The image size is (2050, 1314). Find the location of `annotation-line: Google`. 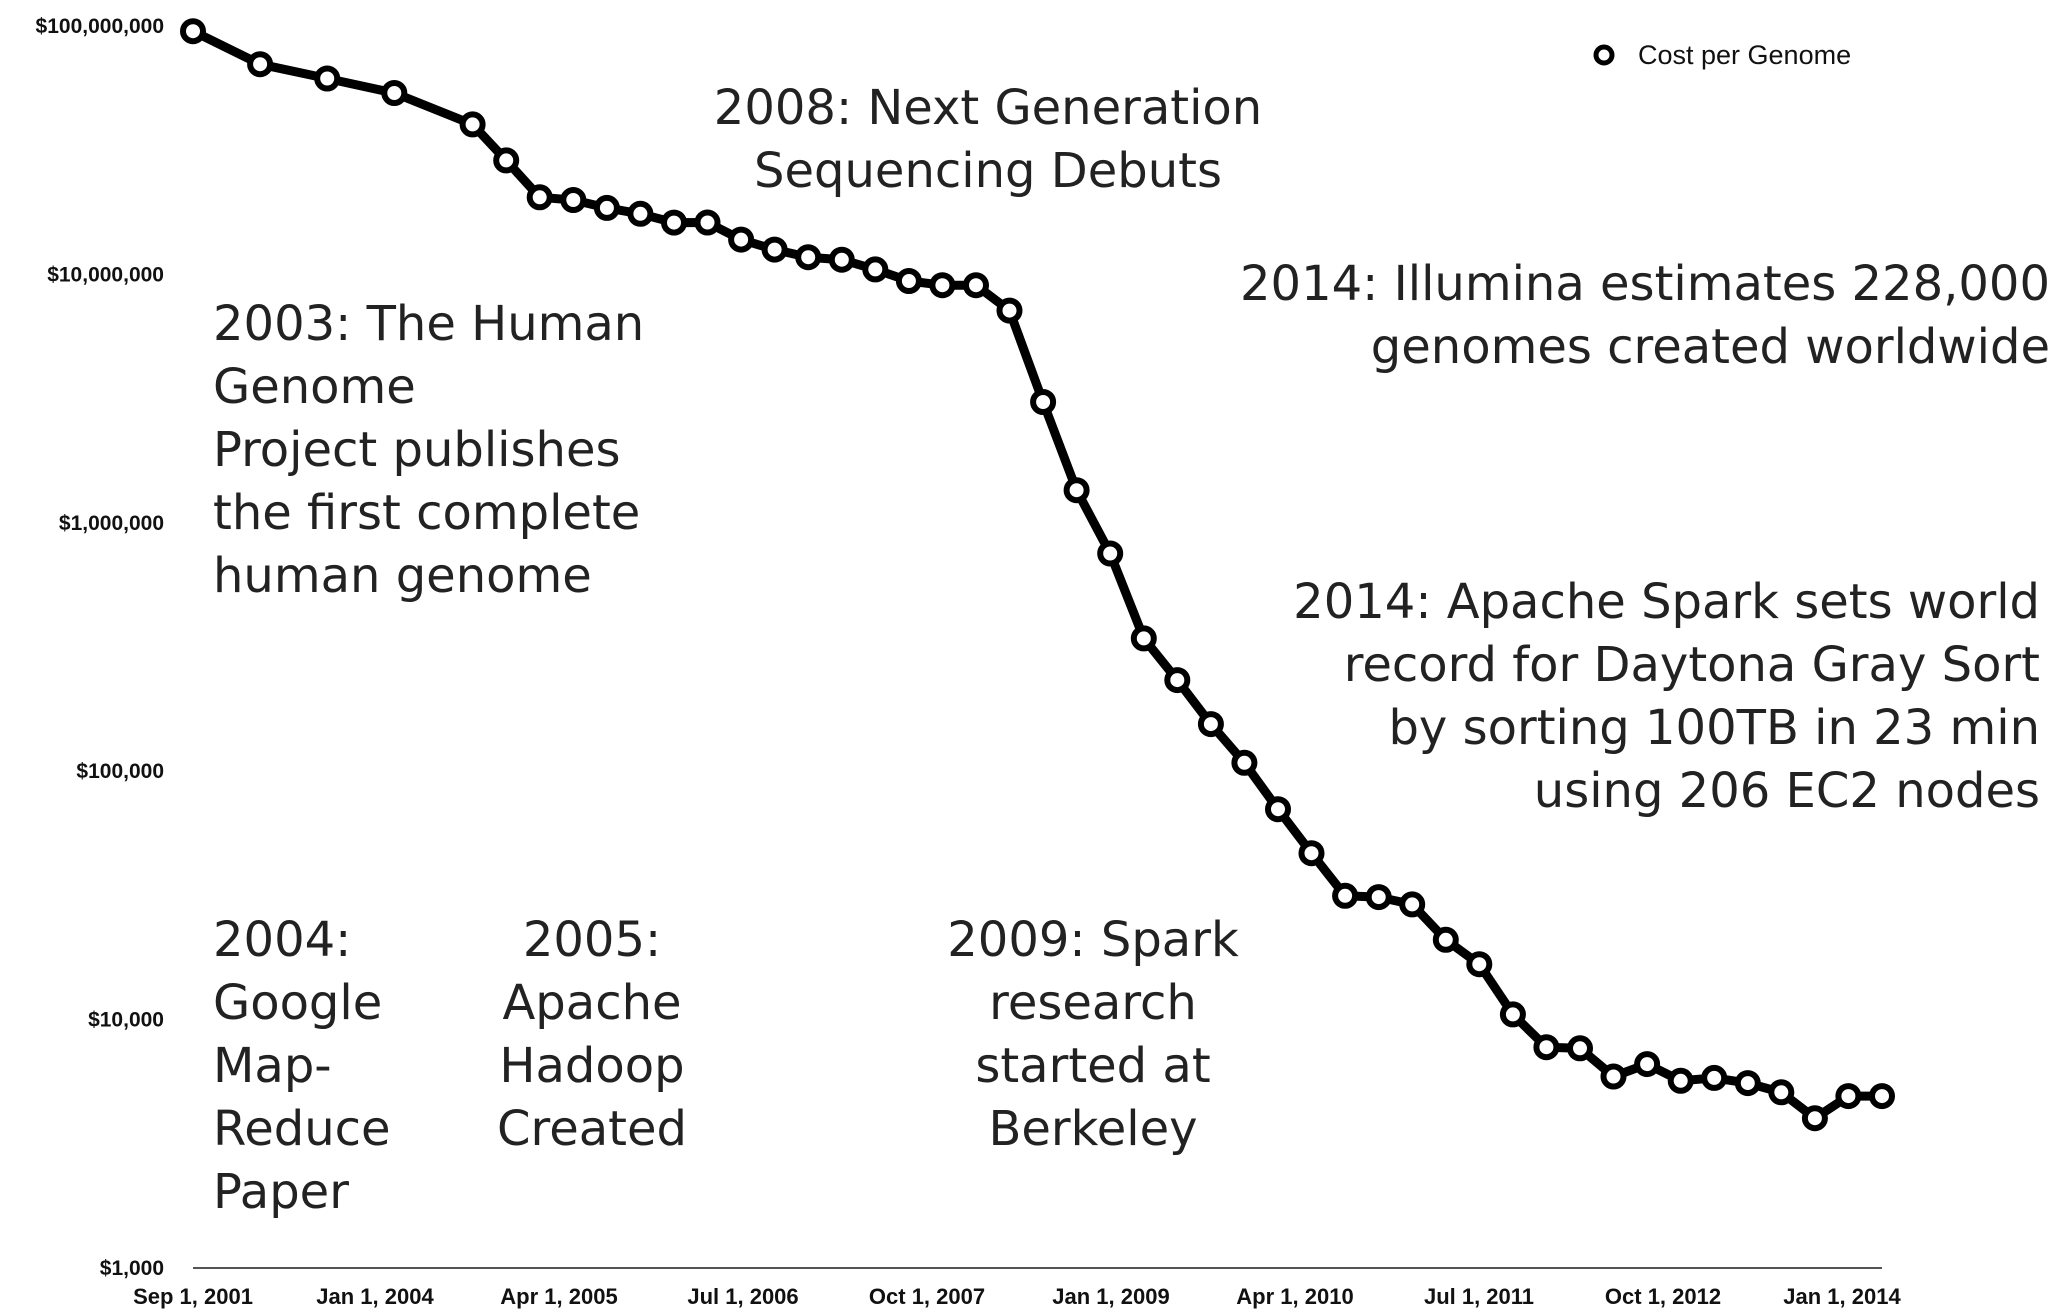

annotation-line: Google is located at coordinates (297, 1003).